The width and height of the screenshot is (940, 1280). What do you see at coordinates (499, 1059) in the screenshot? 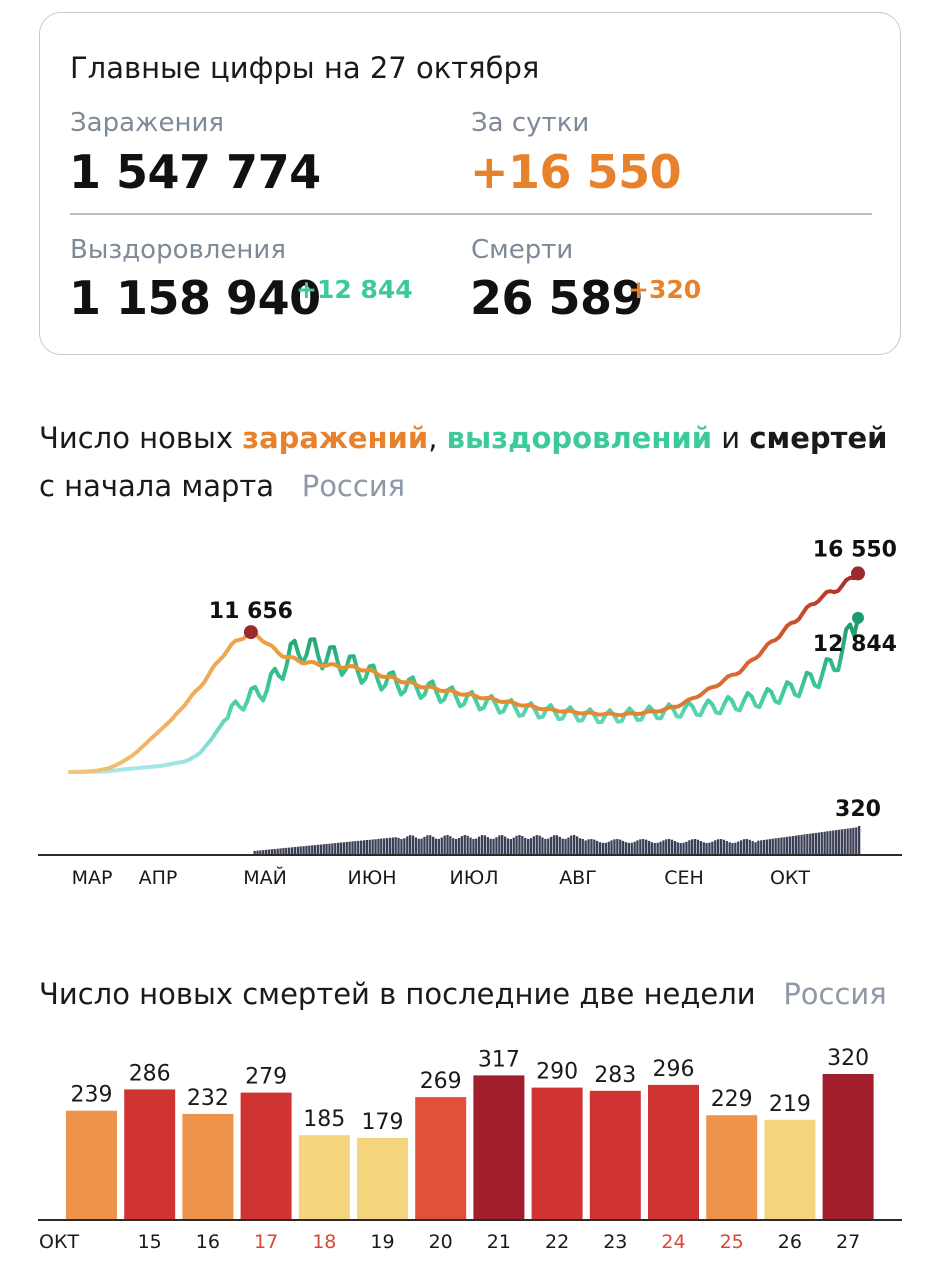
I see `bar-value-label: 317` at bounding box center [499, 1059].